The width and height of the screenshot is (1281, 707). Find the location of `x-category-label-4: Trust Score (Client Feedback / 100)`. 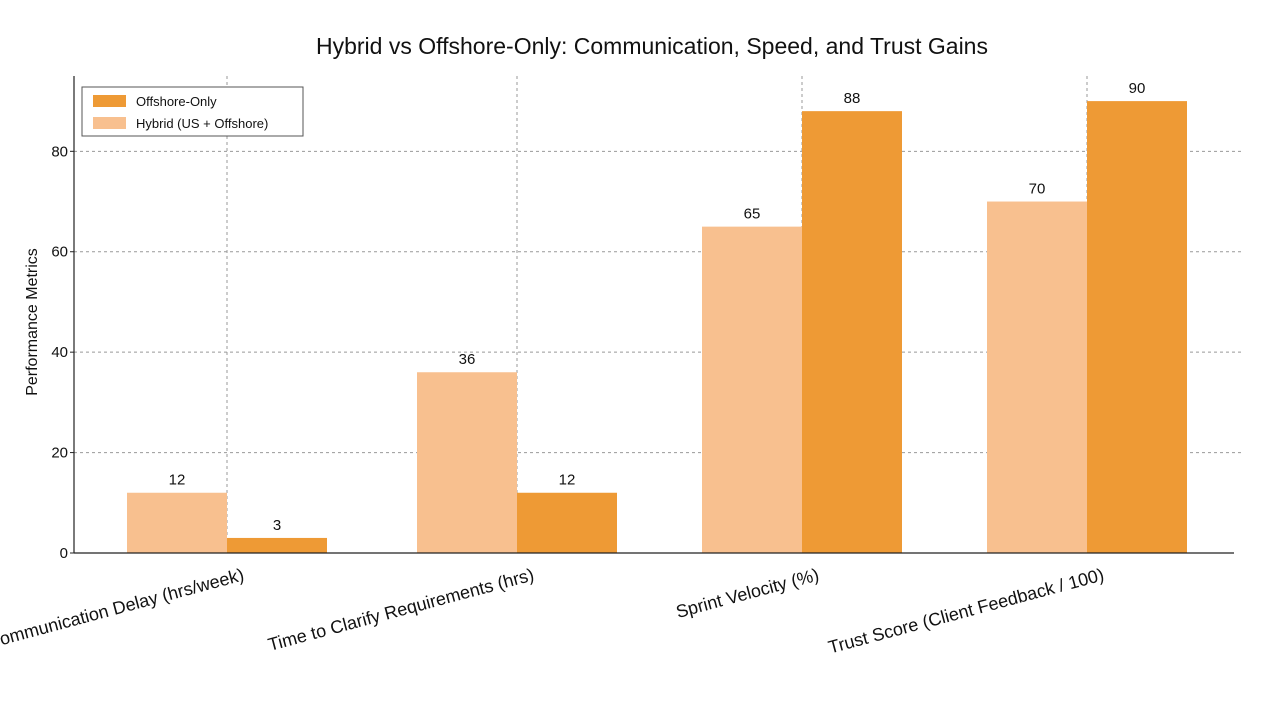

x-category-label-4: Trust Score (Client Feedback / 100) is located at coordinates (966, 611).